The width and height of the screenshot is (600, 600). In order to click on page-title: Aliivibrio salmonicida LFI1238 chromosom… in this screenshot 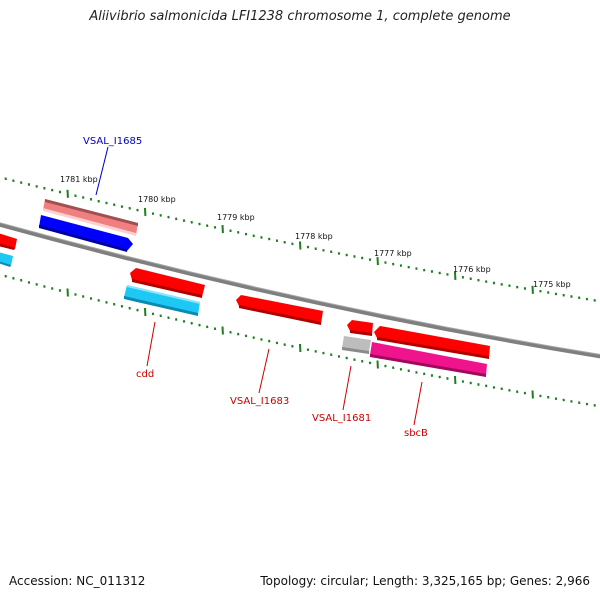, I will do `click(300, 16)`.